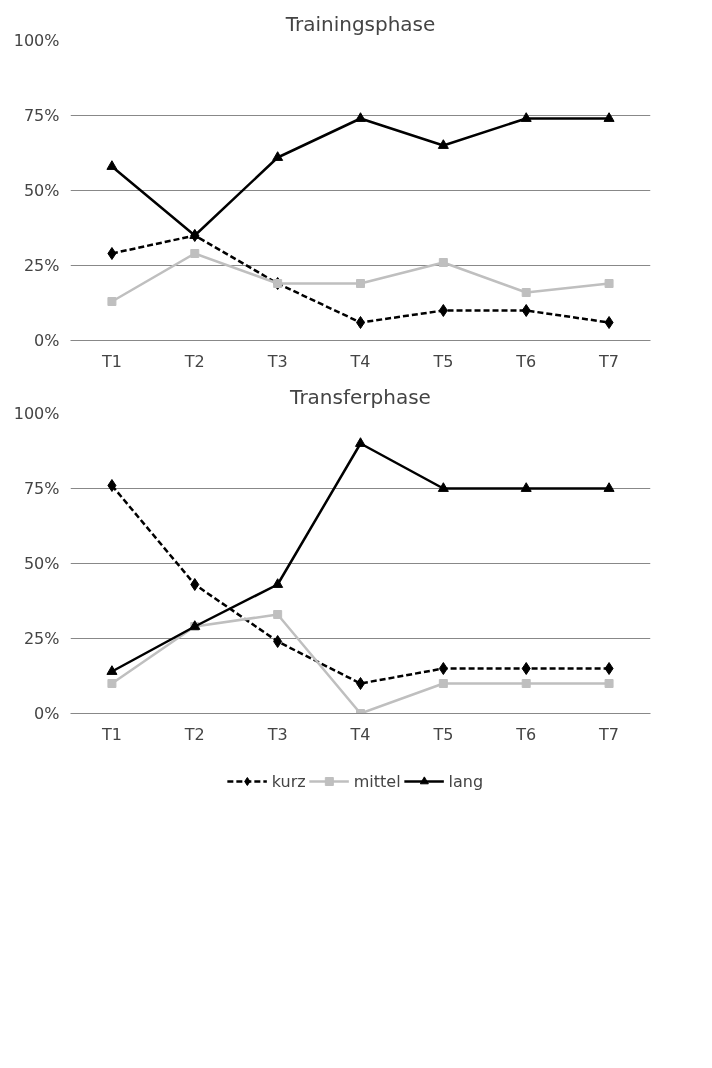 The height and width of the screenshot is (1068, 712). Describe the element at coordinates (466, 781) in the screenshot. I see `legend-label: lang` at that location.